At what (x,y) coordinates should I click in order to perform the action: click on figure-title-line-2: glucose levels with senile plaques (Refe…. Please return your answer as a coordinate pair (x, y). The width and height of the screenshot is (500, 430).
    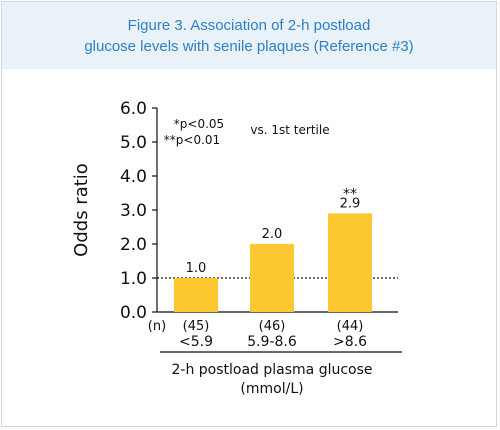
    Looking at the image, I should click on (249, 46).